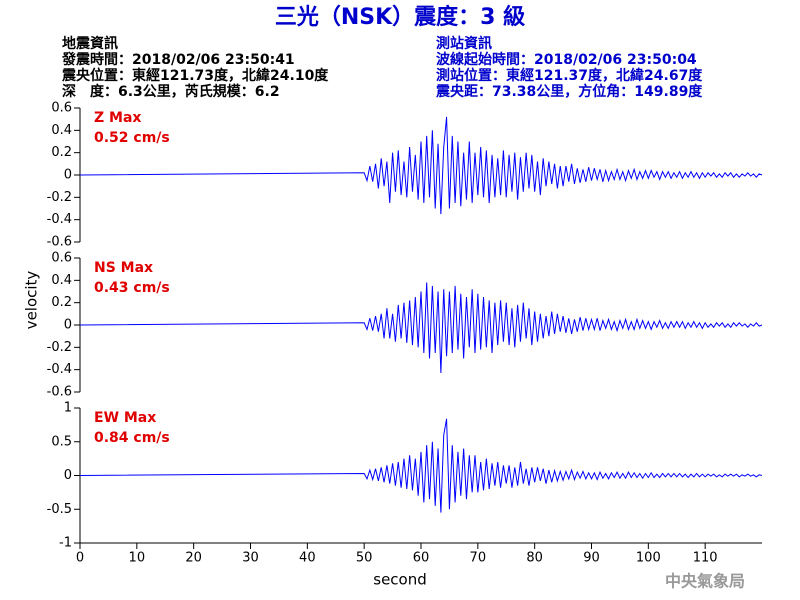 The height and width of the screenshot is (600, 800). I want to click on info-line: 震央距：73.38公里，方位角：149.89度, so click(569, 91).